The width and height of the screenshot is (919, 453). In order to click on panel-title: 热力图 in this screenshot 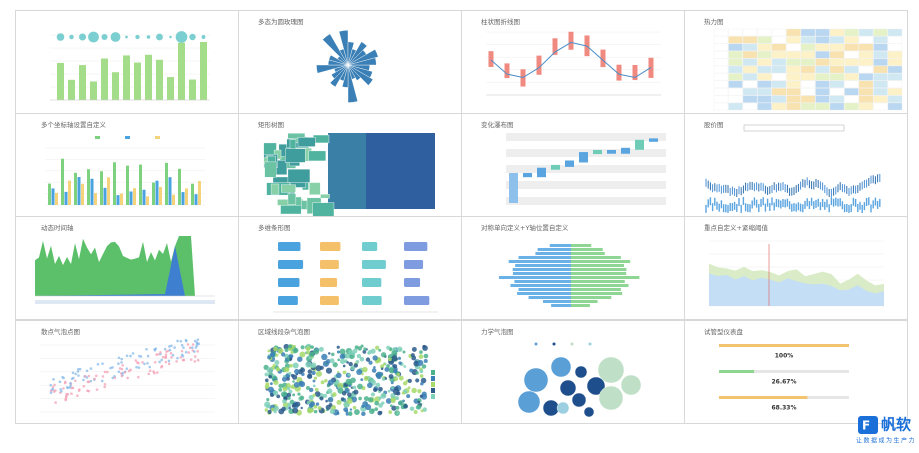, I will do `click(714, 21)`.